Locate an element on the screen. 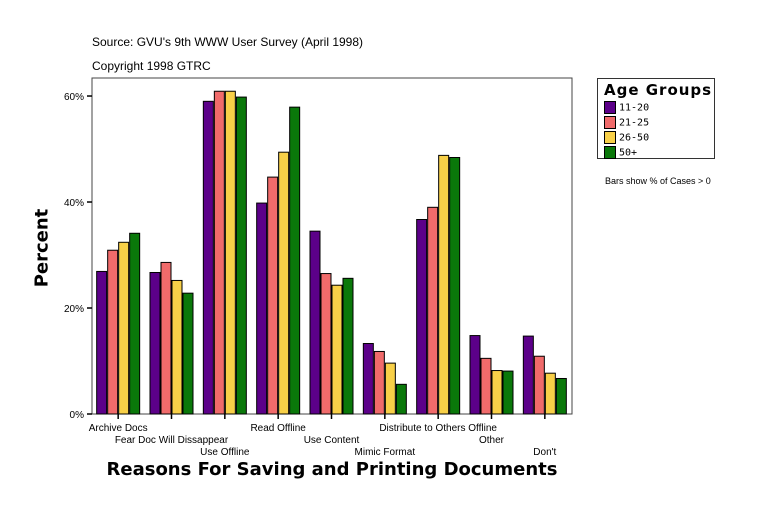 The height and width of the screenshot is (518, 760). x-tick-label: Read Offline is located at coordinates (278, 428).